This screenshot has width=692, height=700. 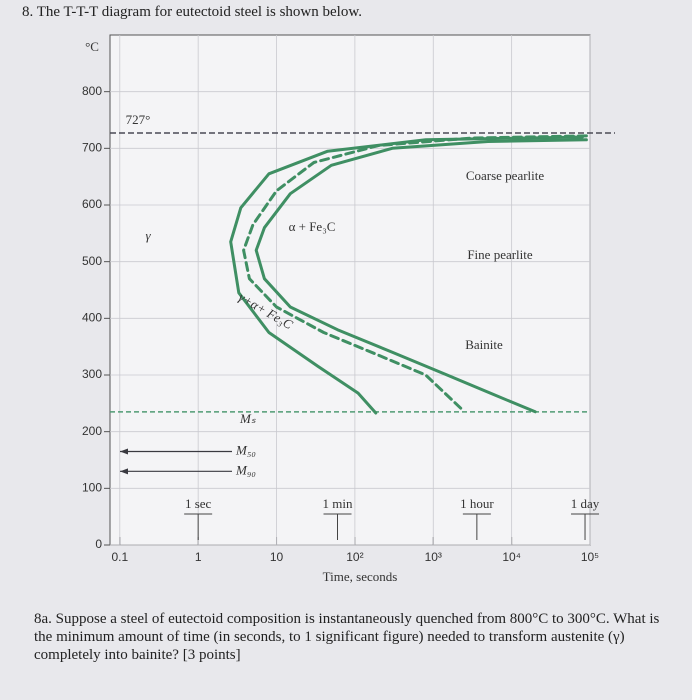 What do you see at coordinates (277, 557) in the screenshot?
I see `x-tick-label: 10` at bounding box center [277, 557].